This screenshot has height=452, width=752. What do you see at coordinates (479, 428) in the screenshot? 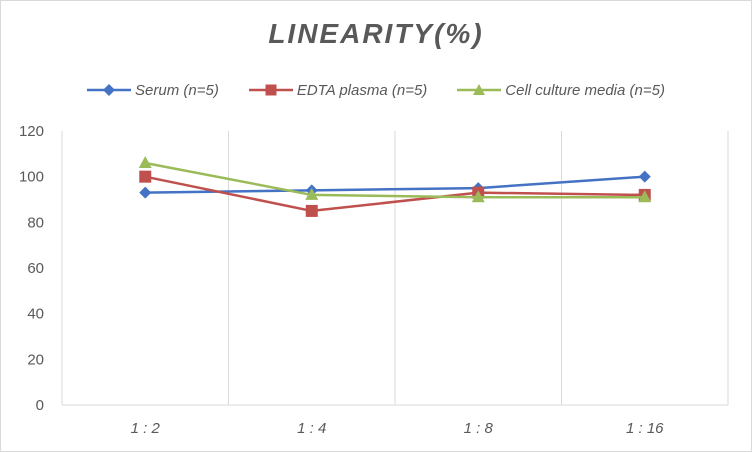
I see `x-tick-label: 1 : 8` at bounding box center [479, 428].